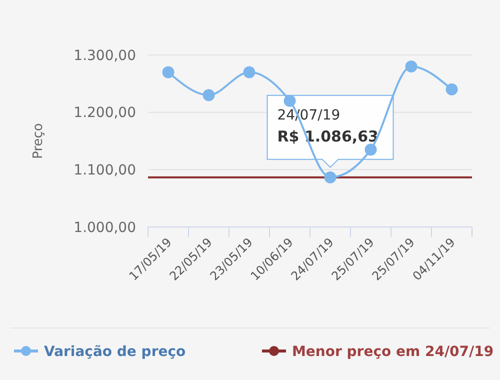 The image size is (500, 380). What do you see at coordinates (105, 56) in the screenshot?
I see `y-tick-label: 1.300,00` at bounding box center [105, 56].